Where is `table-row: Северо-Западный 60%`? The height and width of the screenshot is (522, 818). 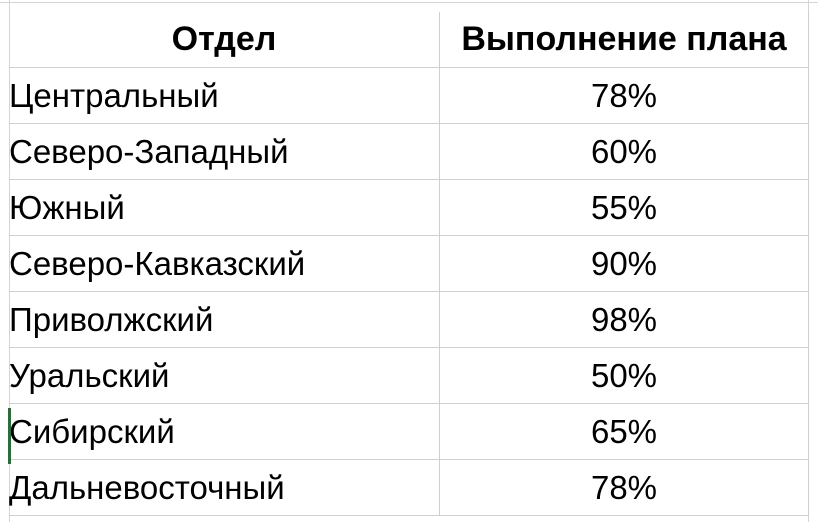 table-row: Северо-Западный 60% is located at coordinates (409, 151).